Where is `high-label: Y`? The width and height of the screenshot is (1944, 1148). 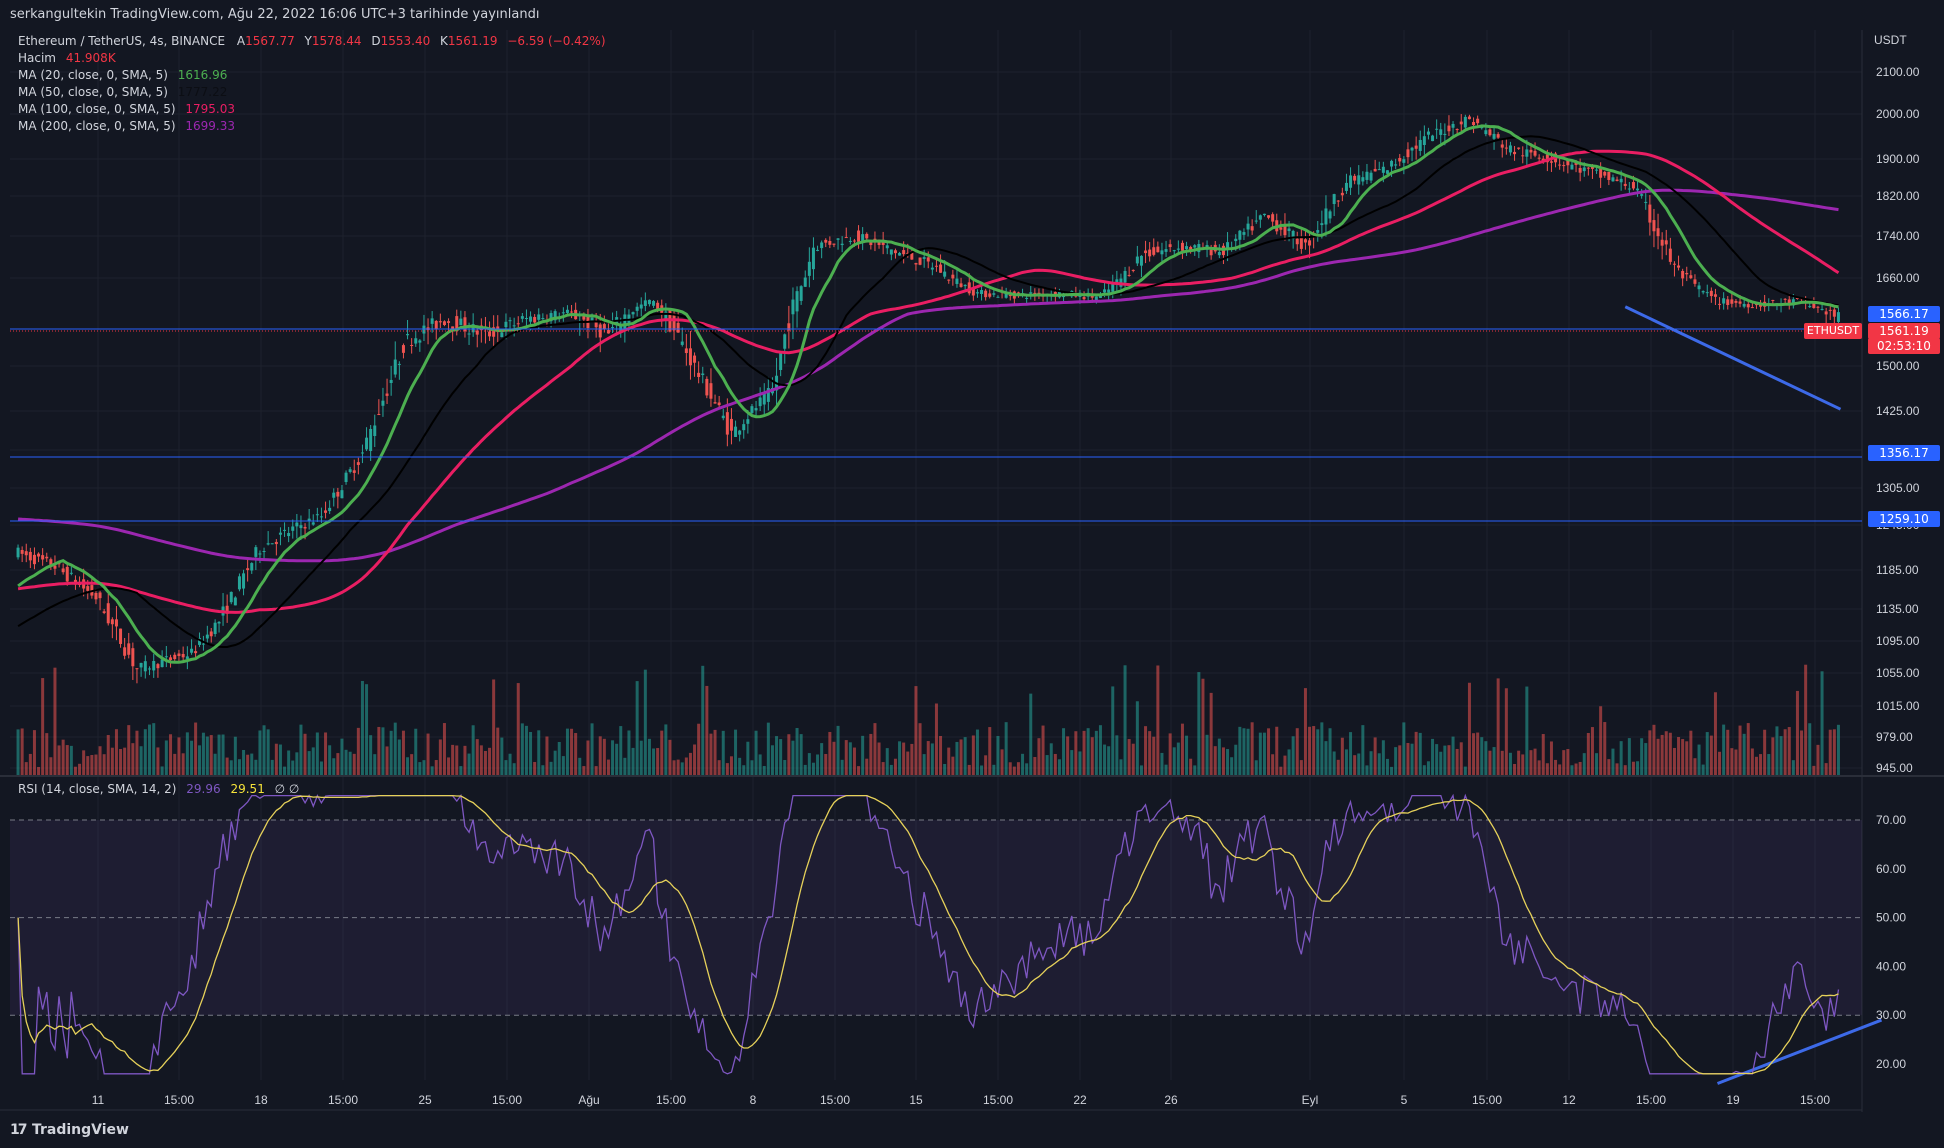
high-label: Y is located at coordinates (308, 41).